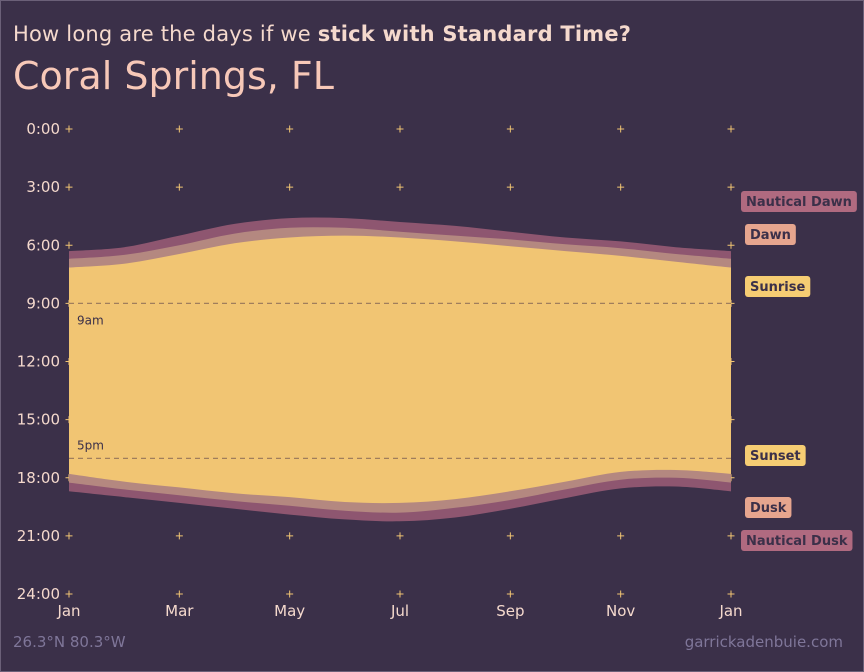 The image size is (864, 672). Describe the element at coordinates (43, 245) in the screenshot. I see `y-tick-label: 6:00` at that location.